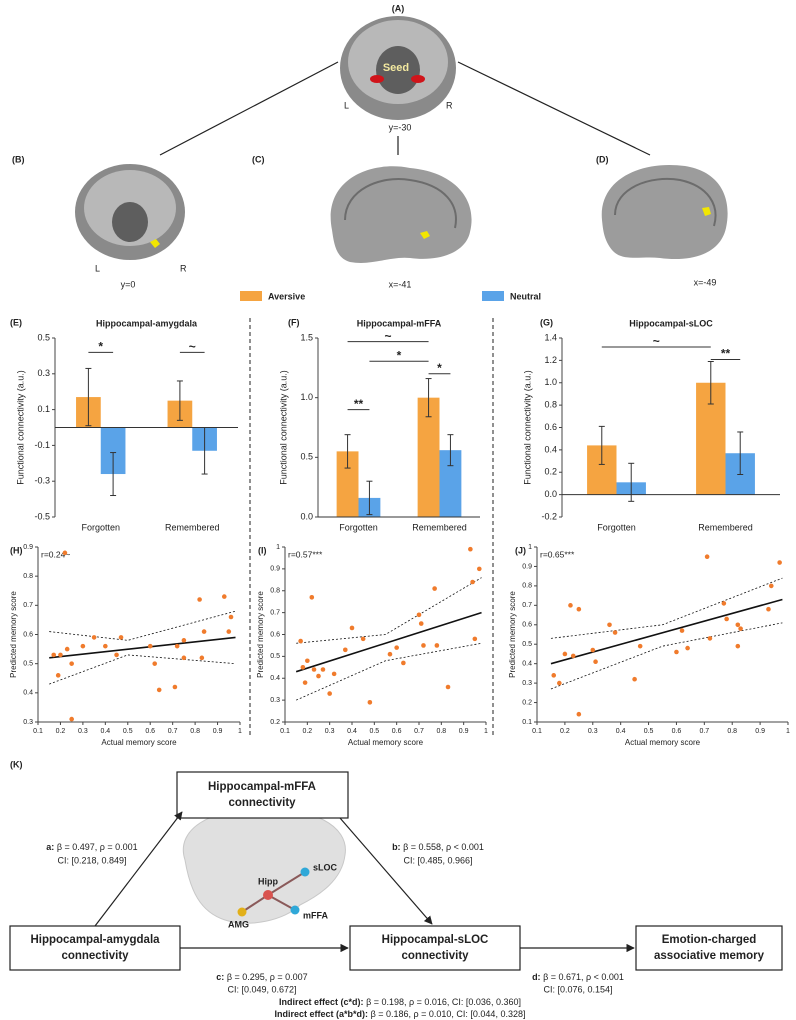 The height and width of the screenshot is (1020, 796). What do you see at coordinates (295, 910) in the screenshot?
I see `node-mffa` at bounding box center [295, 910].